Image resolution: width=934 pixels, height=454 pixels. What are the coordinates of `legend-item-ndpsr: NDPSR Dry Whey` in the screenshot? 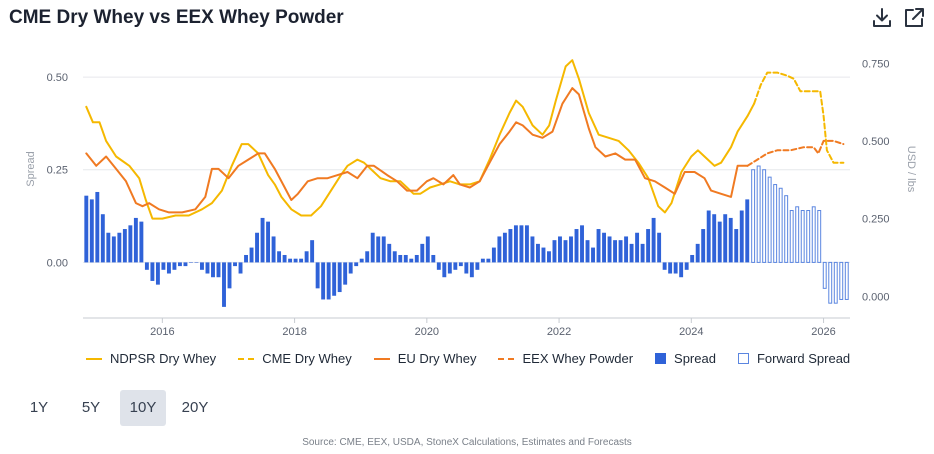 It's located at (151, 358).